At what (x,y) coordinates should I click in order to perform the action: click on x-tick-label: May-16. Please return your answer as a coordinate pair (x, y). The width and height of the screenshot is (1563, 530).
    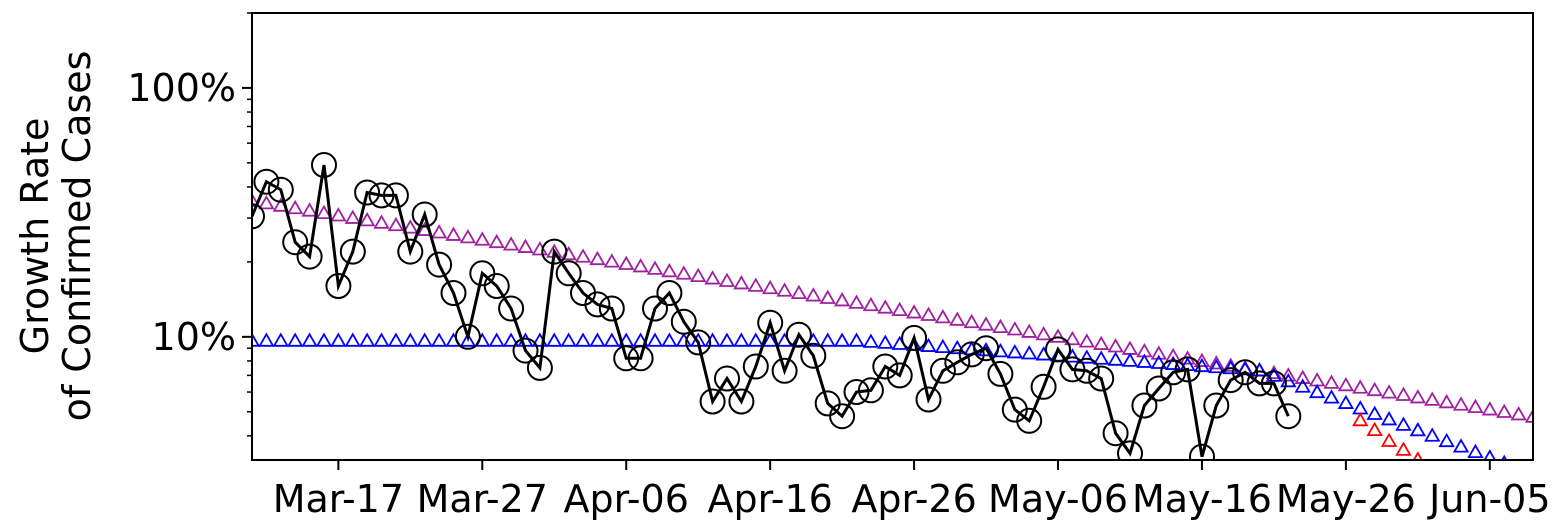
    Looking at the image, I should click on (1202, 499).